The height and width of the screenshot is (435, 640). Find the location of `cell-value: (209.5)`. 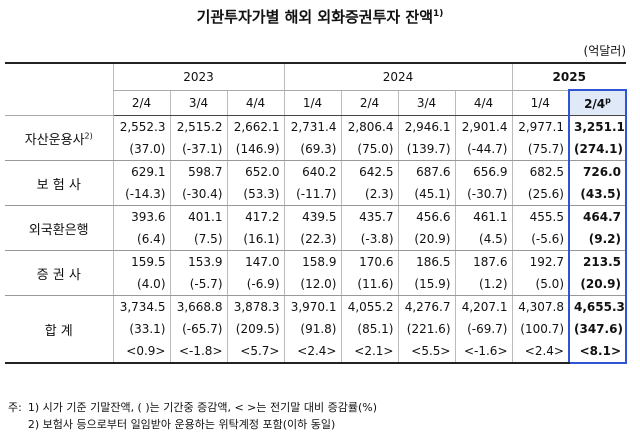

cell-value: (209.5) is located at coordinates (257, 329).